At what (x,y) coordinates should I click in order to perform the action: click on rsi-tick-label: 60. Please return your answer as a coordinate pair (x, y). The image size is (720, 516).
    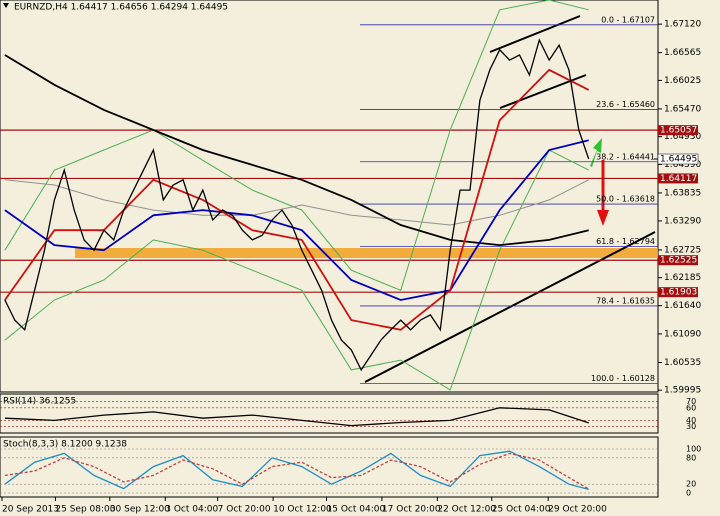
    Looking at the image, I should click on (691, 407).